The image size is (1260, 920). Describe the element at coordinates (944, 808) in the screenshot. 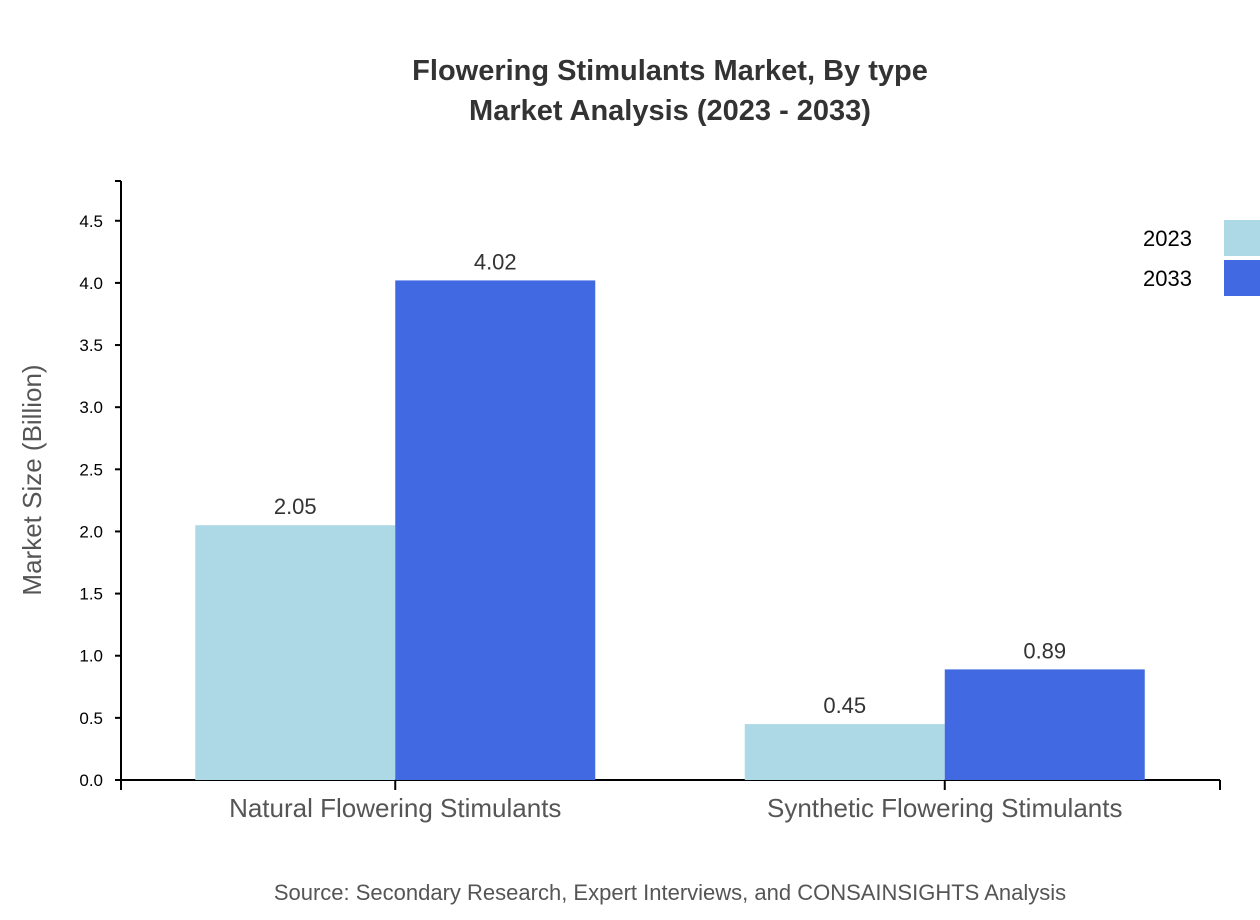

I see `x-tick-label: Synthetic Flowering Stimulants` at that location.